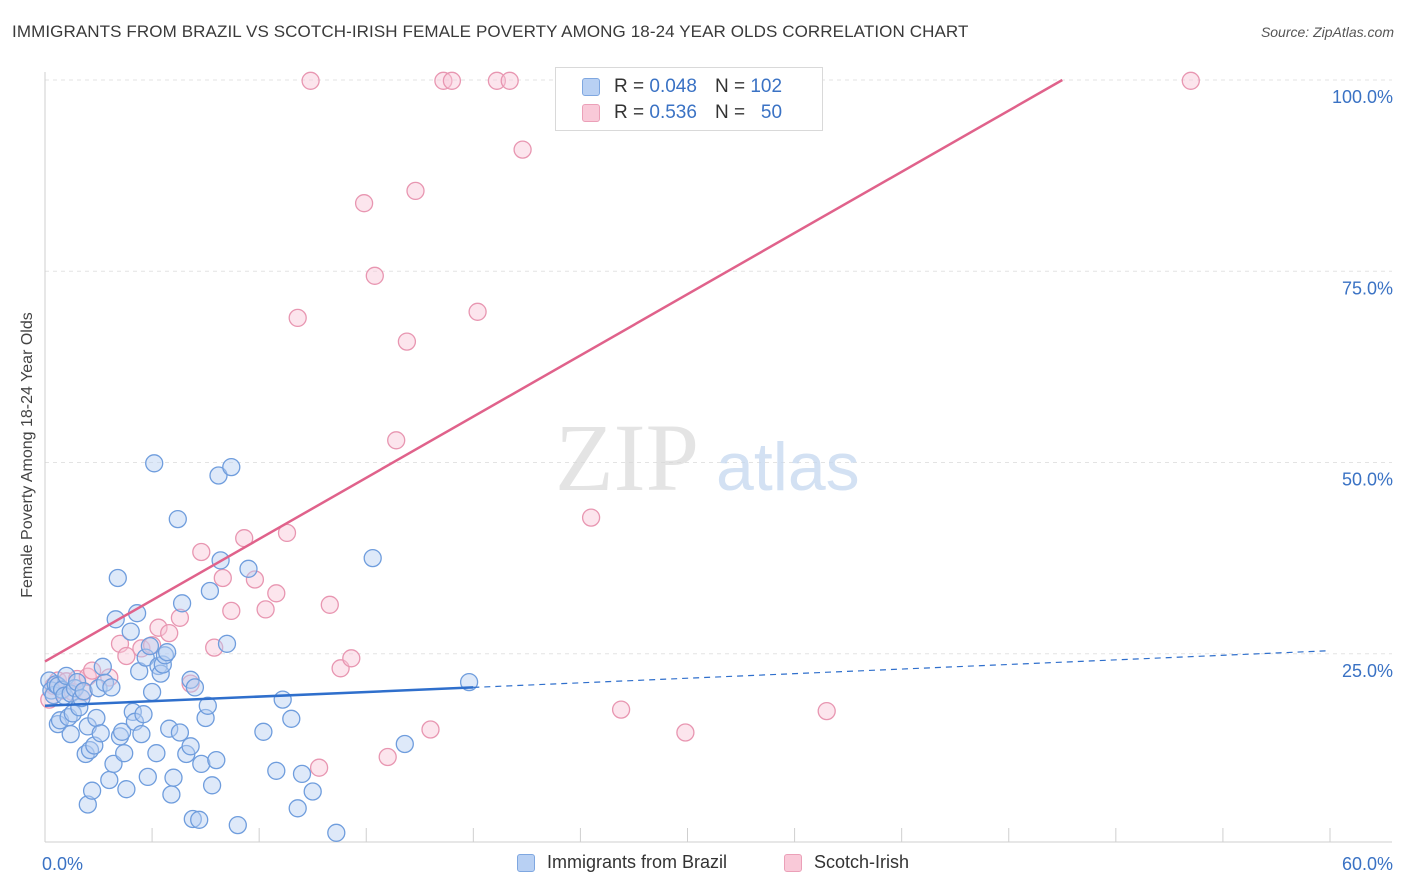 The image size is (1406, 892). Describe the element at coordinates (788, 467) in the screenshot. I see `watermark-atlas: atlas` at that location.